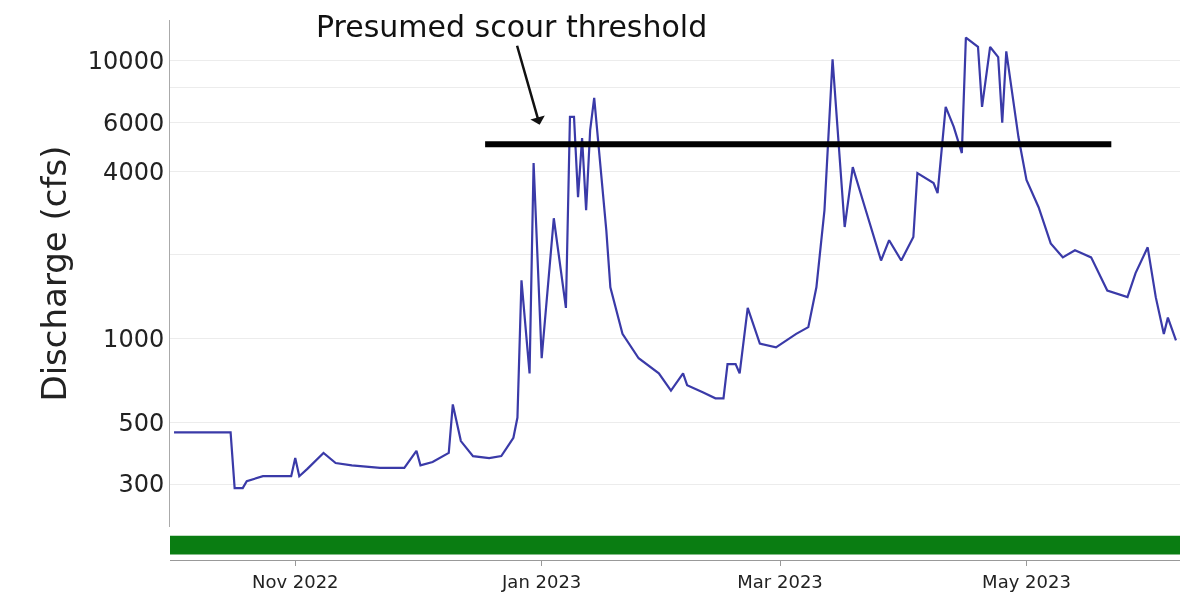 The image size is (1182, 600). I want to click on x-tick-label: Jan 2023, so click(541, 581).